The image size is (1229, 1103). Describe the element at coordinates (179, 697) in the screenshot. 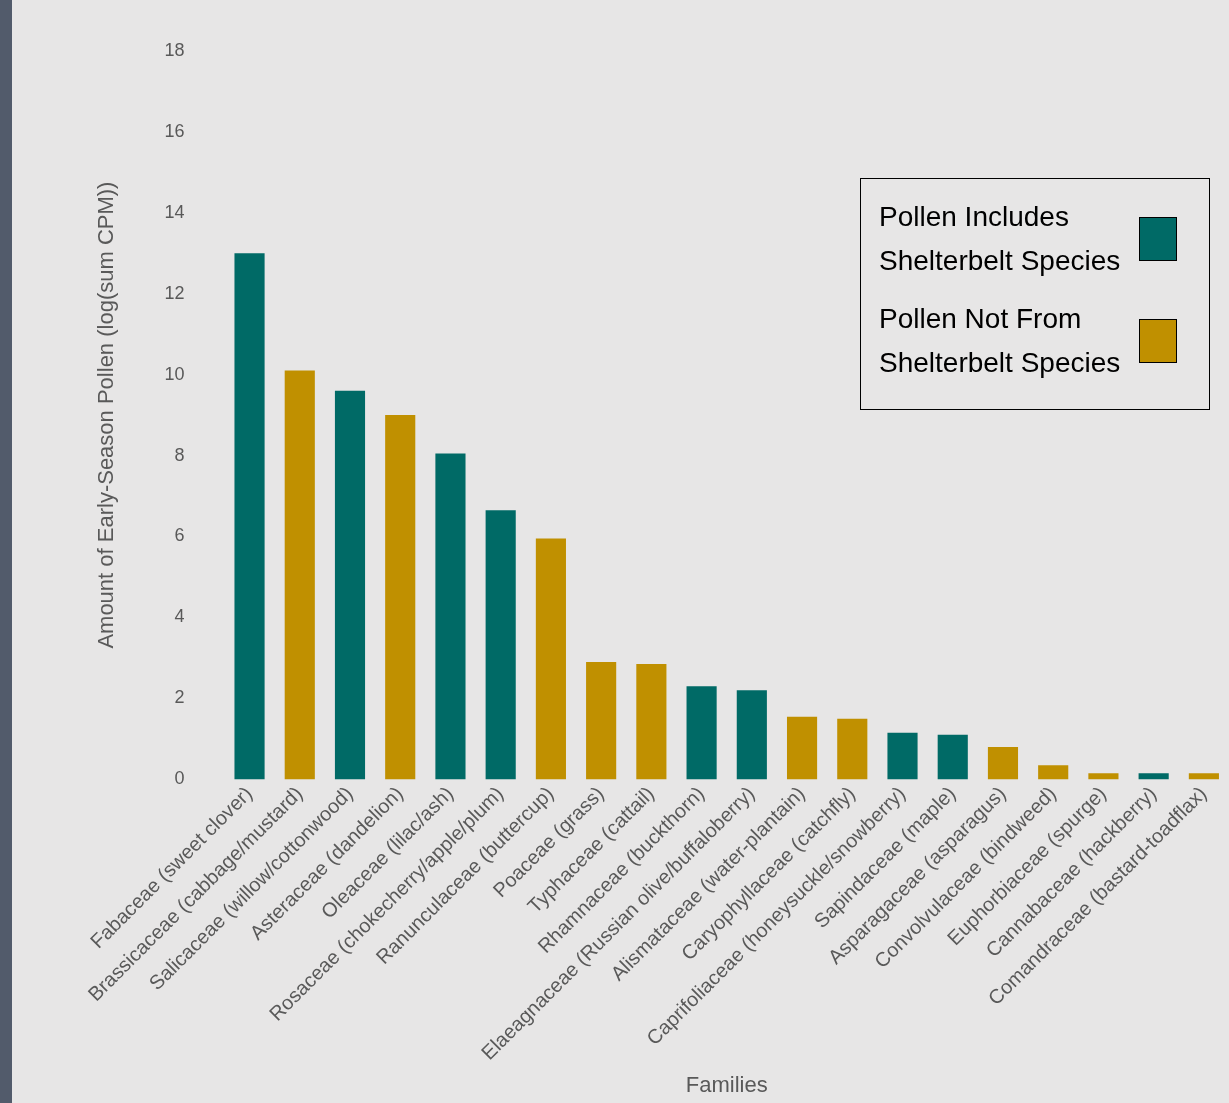

I see `y-tick-label: 2` at that location.